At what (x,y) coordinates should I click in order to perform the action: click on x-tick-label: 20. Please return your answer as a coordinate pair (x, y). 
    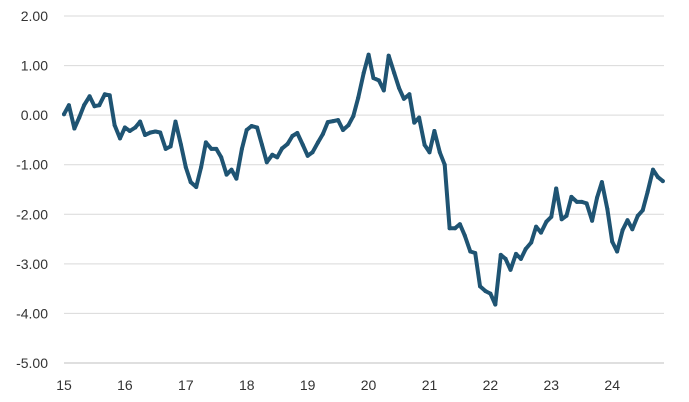
    Looking at the image, I should click on (369, 385).